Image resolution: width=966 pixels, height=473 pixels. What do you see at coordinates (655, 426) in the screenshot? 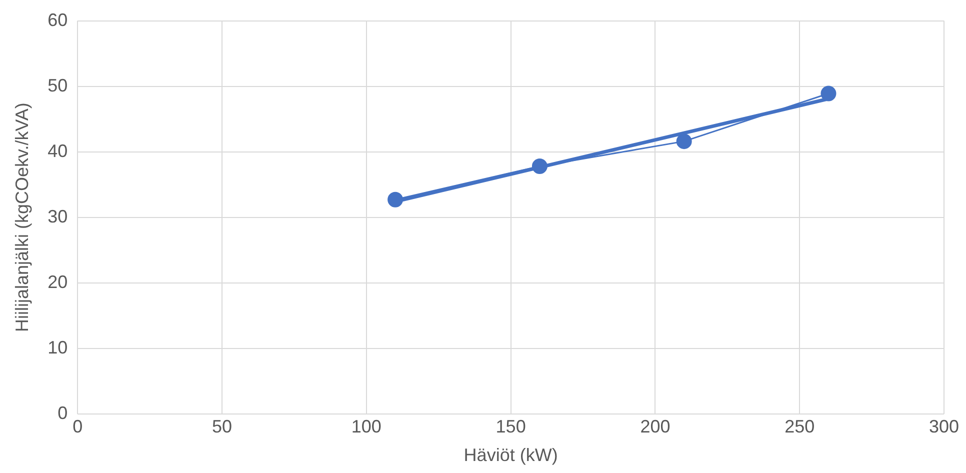
I see `x-tick-label: 200` at bounding box center [655, 426].